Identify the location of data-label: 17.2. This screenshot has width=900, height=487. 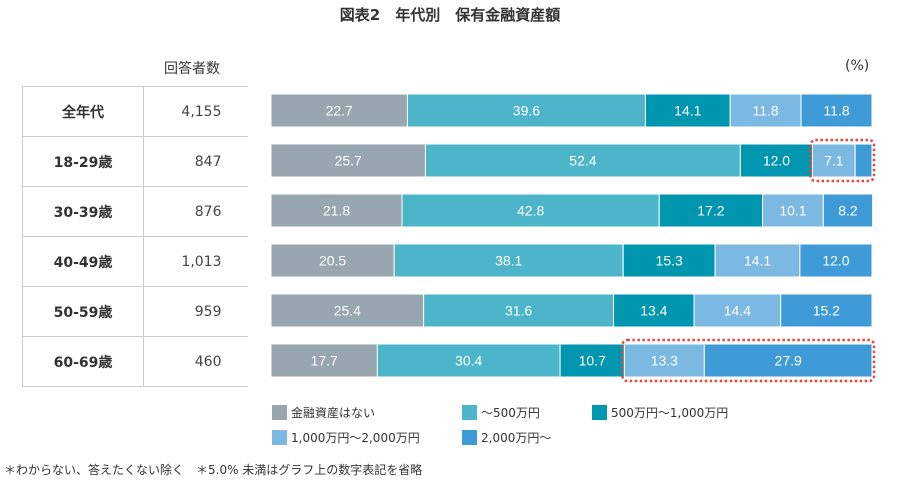
(710, 211).